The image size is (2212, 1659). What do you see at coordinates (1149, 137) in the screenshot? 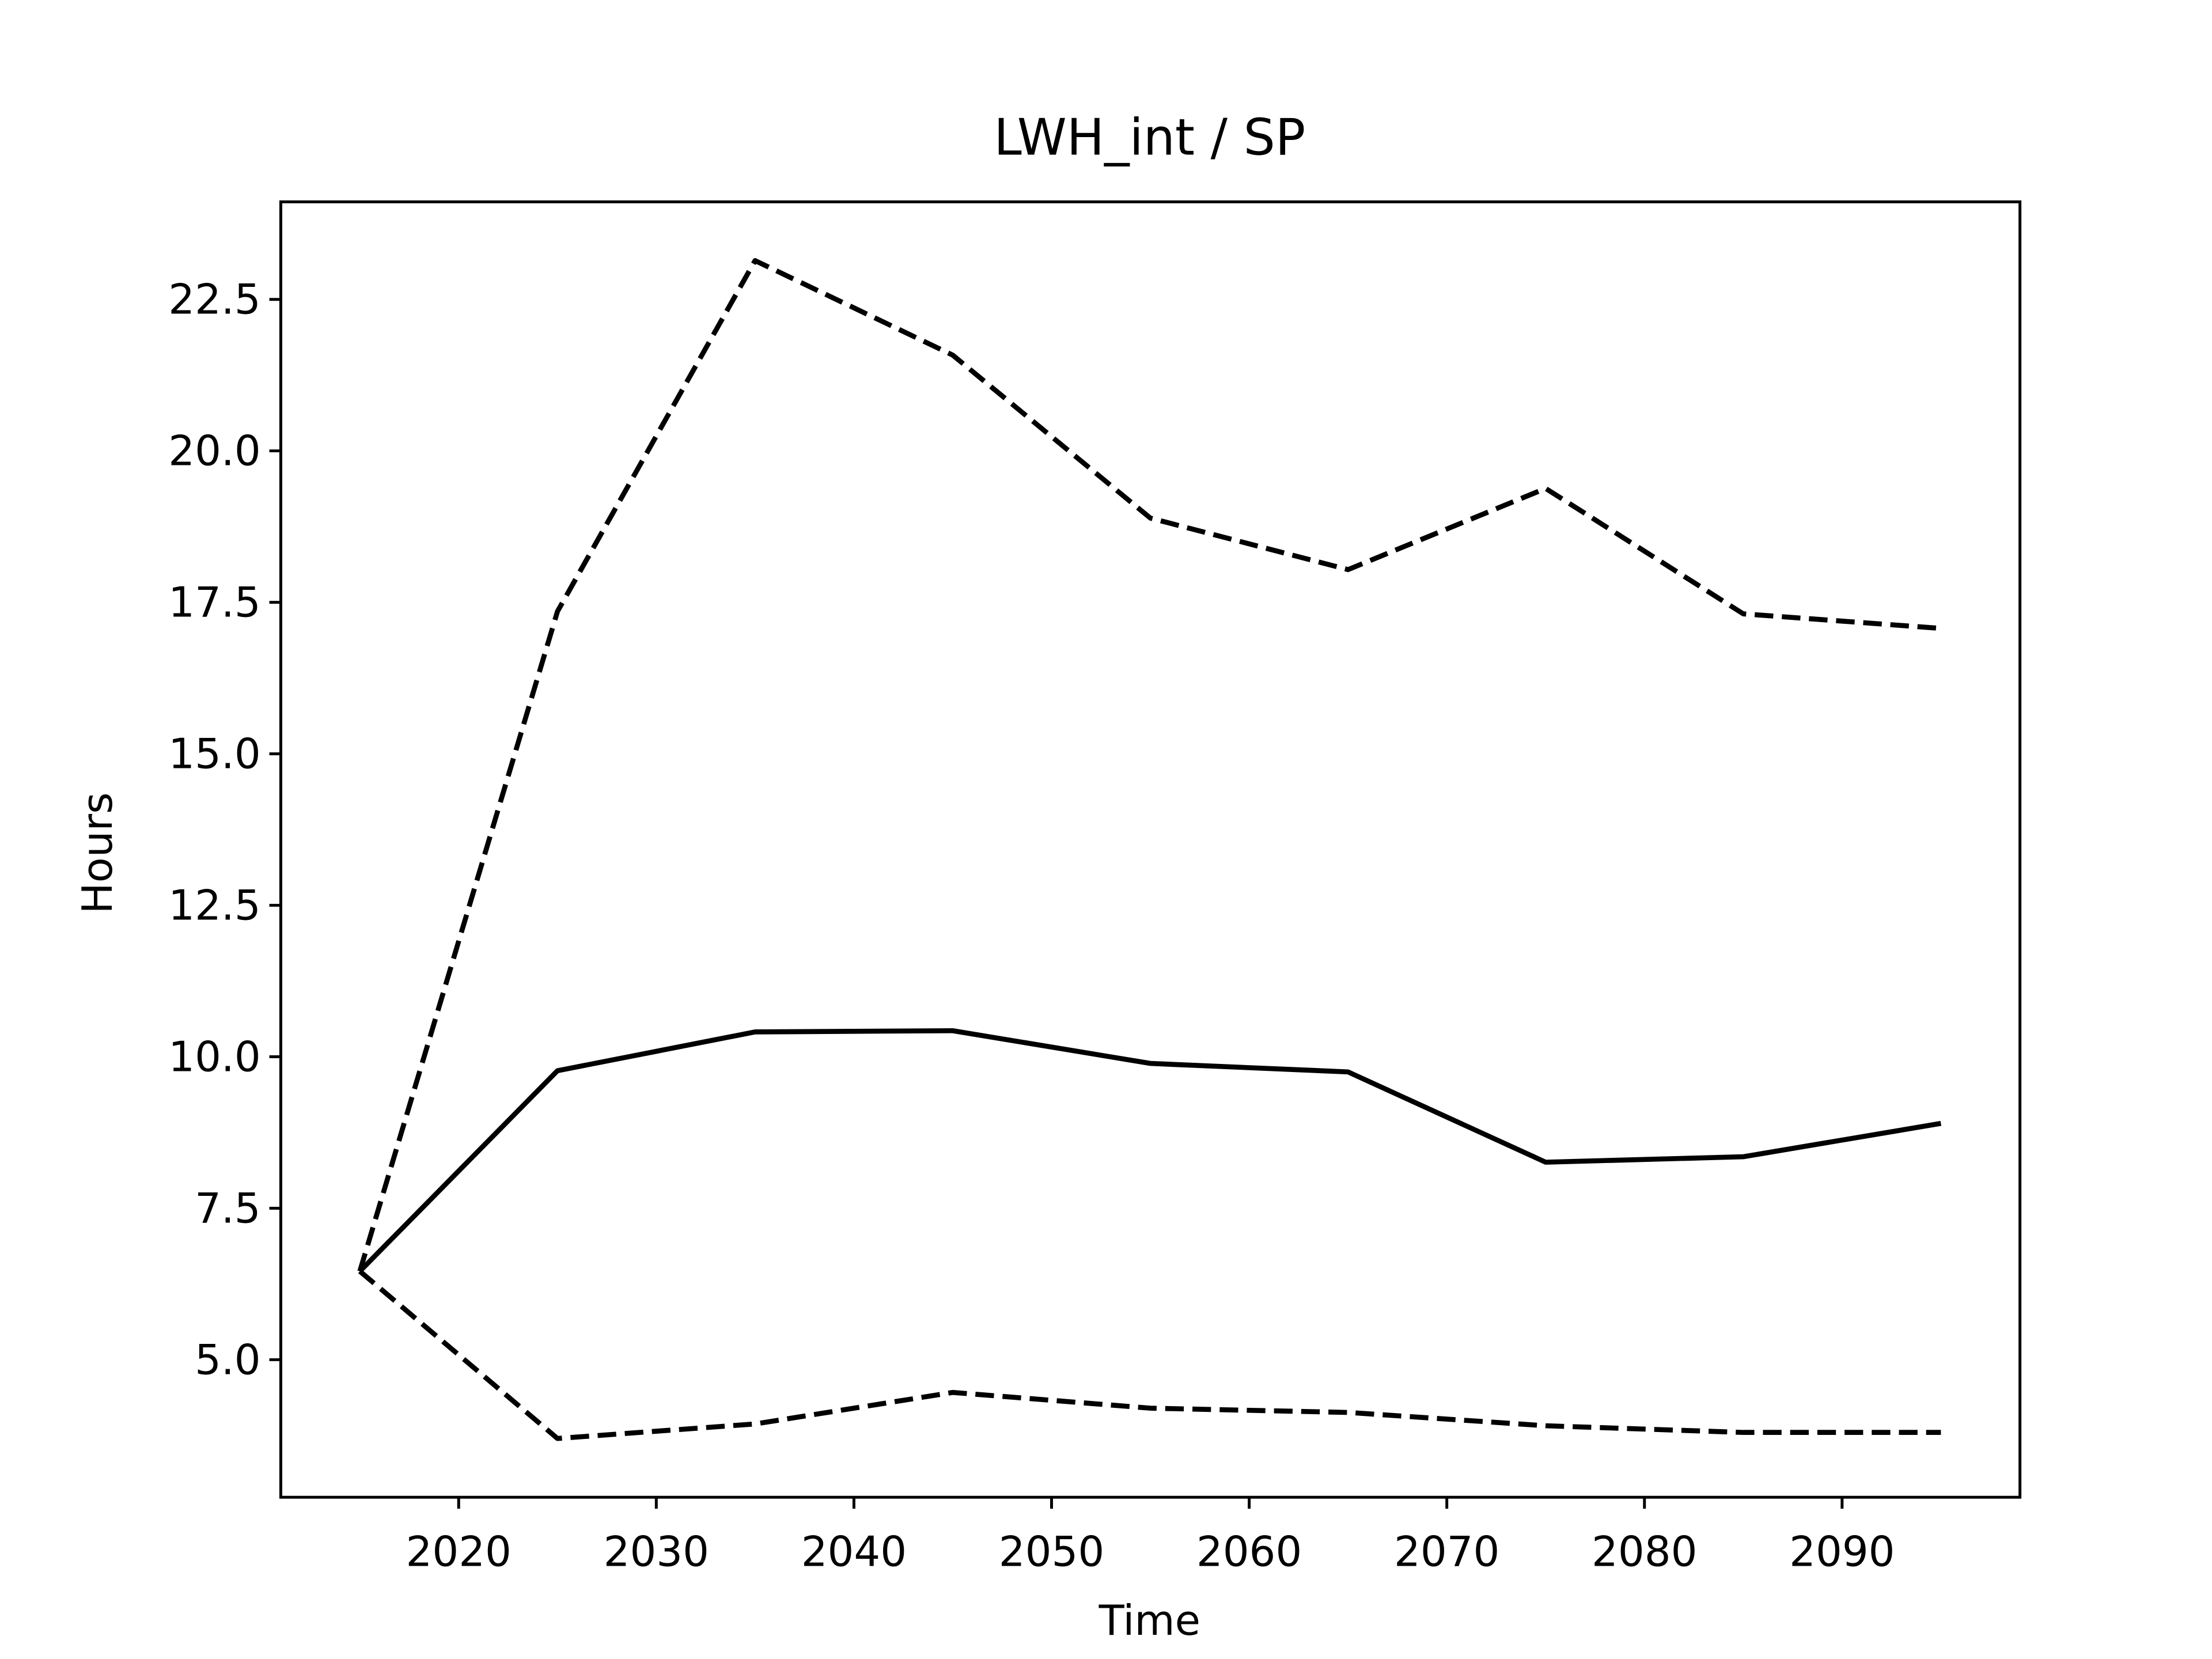
I see `chart-title: LWH_int / SP` at bounding box center [1149, 137].